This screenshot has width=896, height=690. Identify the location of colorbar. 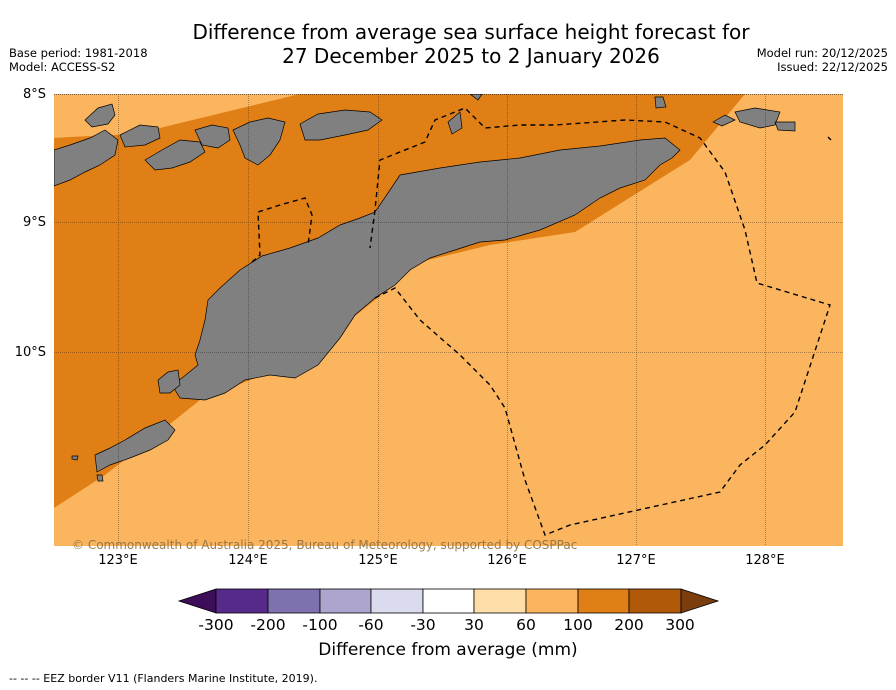
(448, 601).